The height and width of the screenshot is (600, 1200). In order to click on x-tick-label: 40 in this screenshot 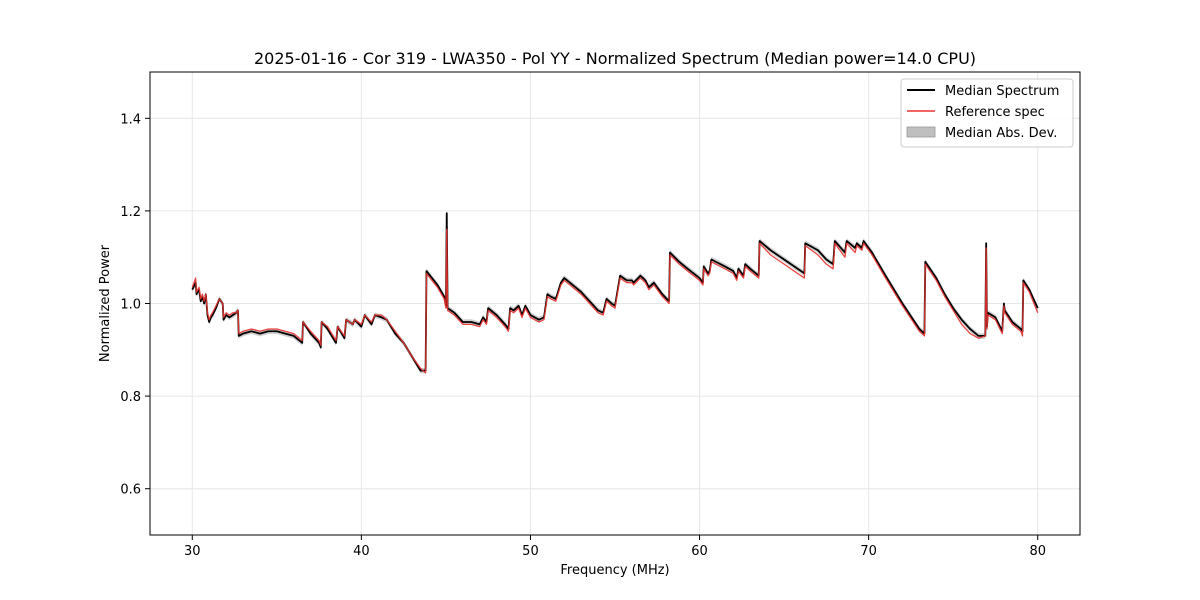, I will do `click(361, 551)`.